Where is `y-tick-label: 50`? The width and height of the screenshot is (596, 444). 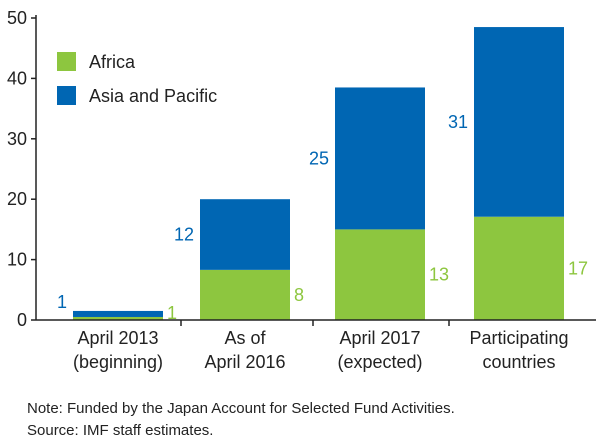 y-tick-label: 50 is located at coordinates (17, 18).